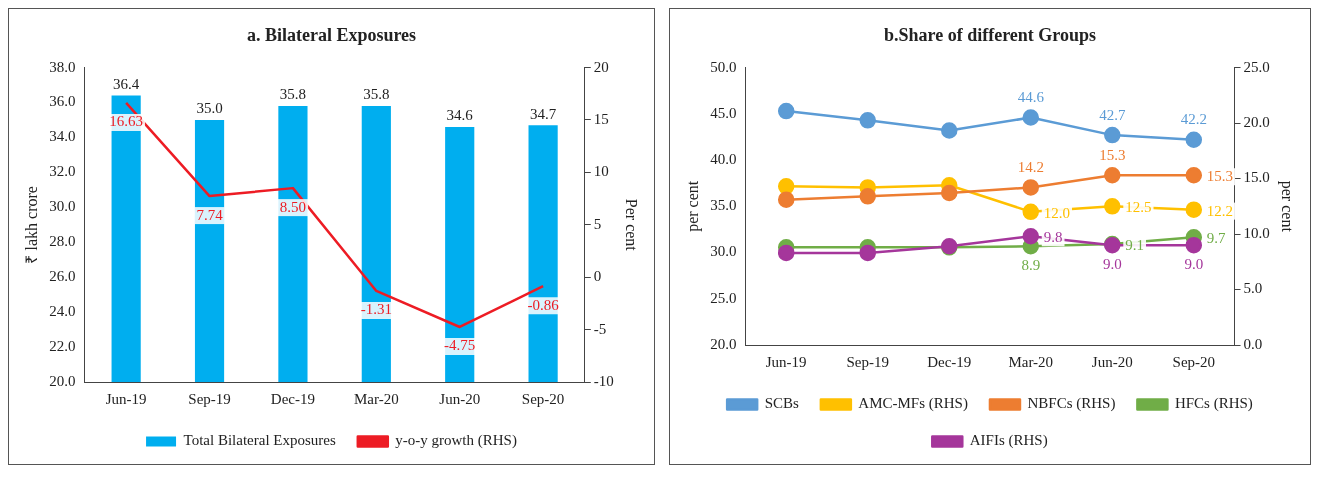 This screenshot has height=481, width=1325. Describe the element at coordinates (723, 112) in the screenshot. I see `y-tick-label: 45.0` at that location.